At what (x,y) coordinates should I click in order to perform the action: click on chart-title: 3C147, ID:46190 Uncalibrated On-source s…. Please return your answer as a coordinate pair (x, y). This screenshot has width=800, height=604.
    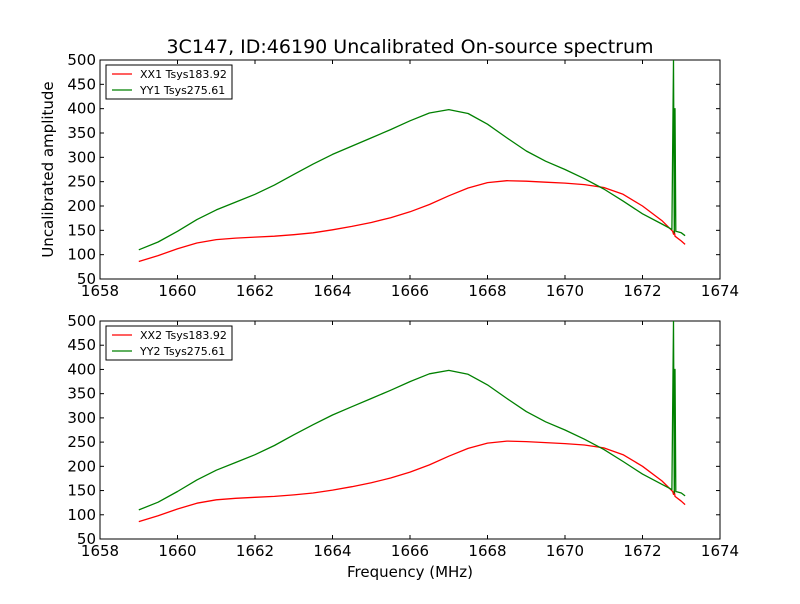
    Looking at the image, I should click on (409, 47).